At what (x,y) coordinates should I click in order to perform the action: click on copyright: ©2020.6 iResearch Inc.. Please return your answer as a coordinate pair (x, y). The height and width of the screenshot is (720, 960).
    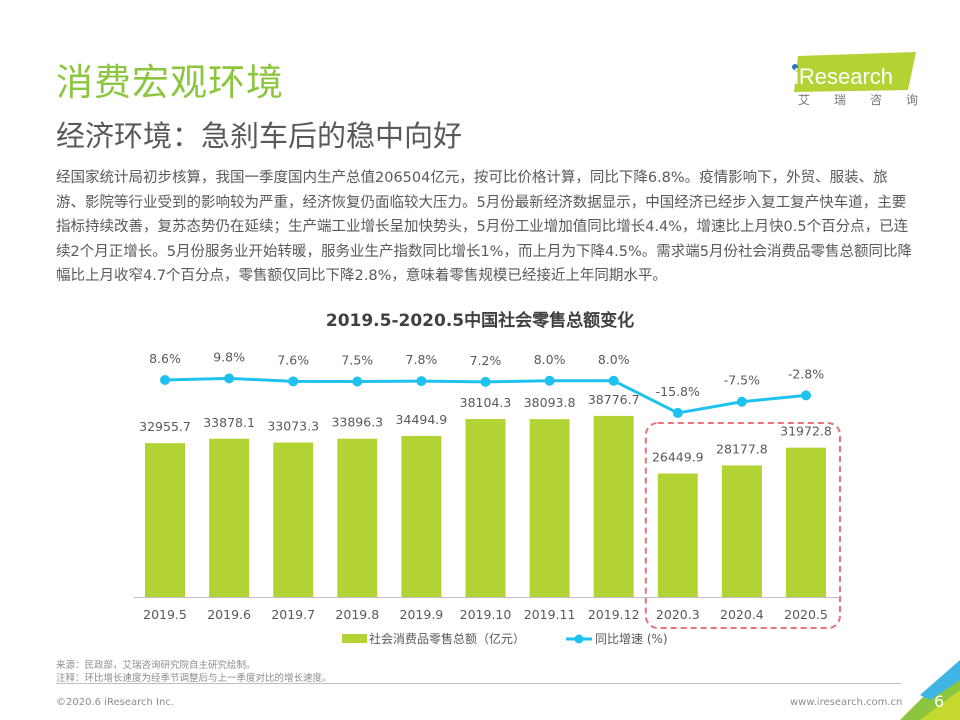
    Looking at the image, I should click on (115, 702).